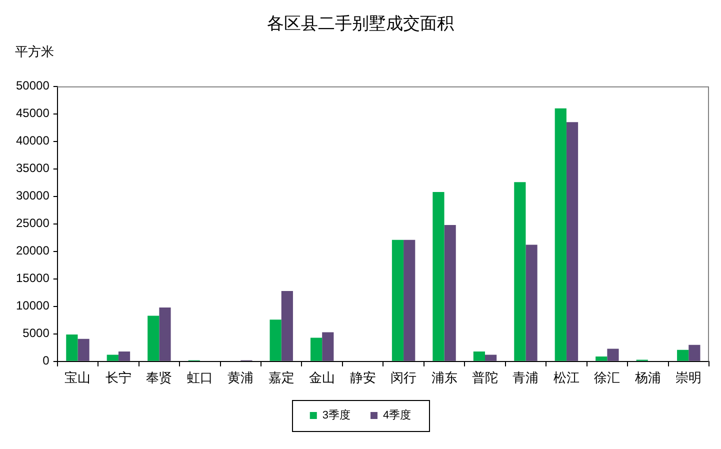 This screenshot has width=721, height=449. Describe the element at coordinates (77, 377) in the screenshot. I see `x-tick-label: 宝山` at that location.